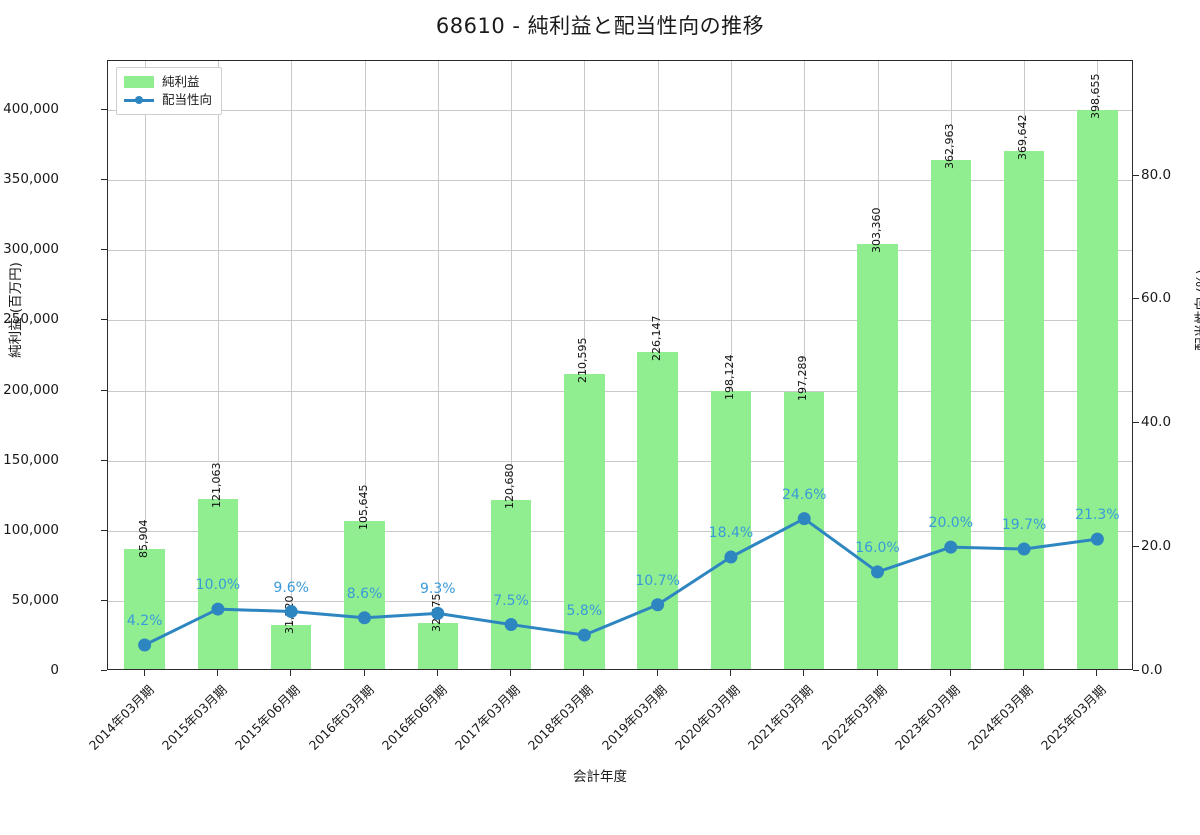 Image resolution: width=1200 pixels, height=835 pixels. I want to click on x-axis-tick-label: 2015年03月期, so click(194, 717).